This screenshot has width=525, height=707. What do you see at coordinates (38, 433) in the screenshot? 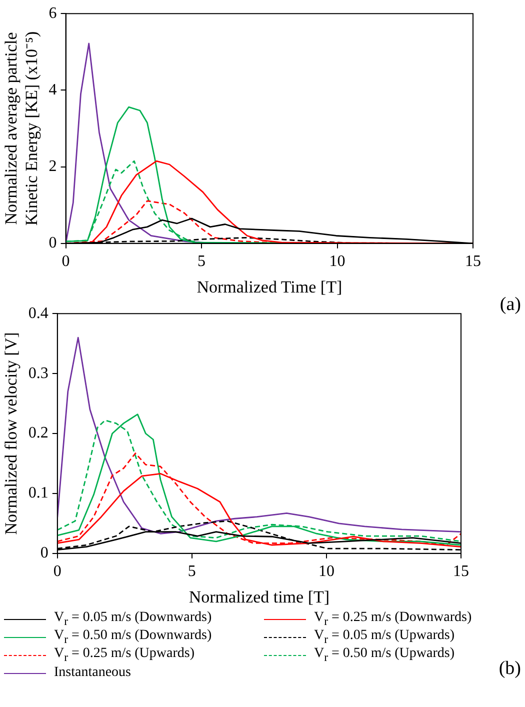
I see `y-tick-label: 0.2` at bounding box center [38, 433].